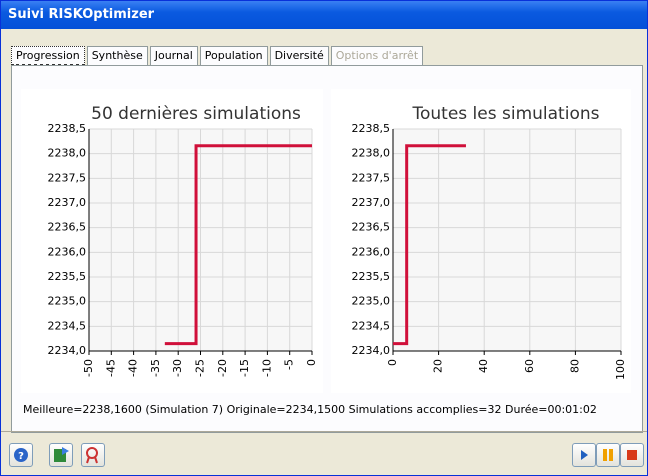 The image size is (648, 476). Describe the element at coordinates (155, 368) in the screenshot. I see `x-tick-label: -35` at that location.